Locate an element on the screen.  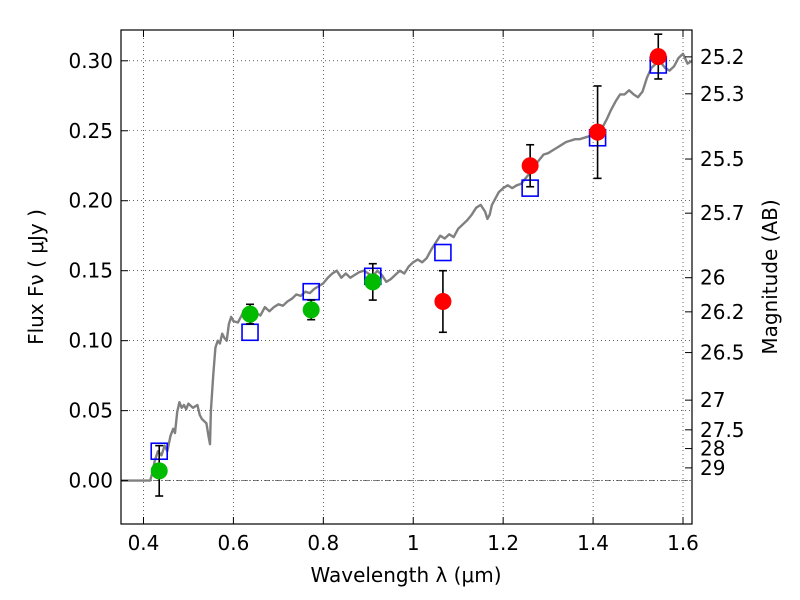
magnitude-tick-label: 25.2 is located at coordinates (722, 57).